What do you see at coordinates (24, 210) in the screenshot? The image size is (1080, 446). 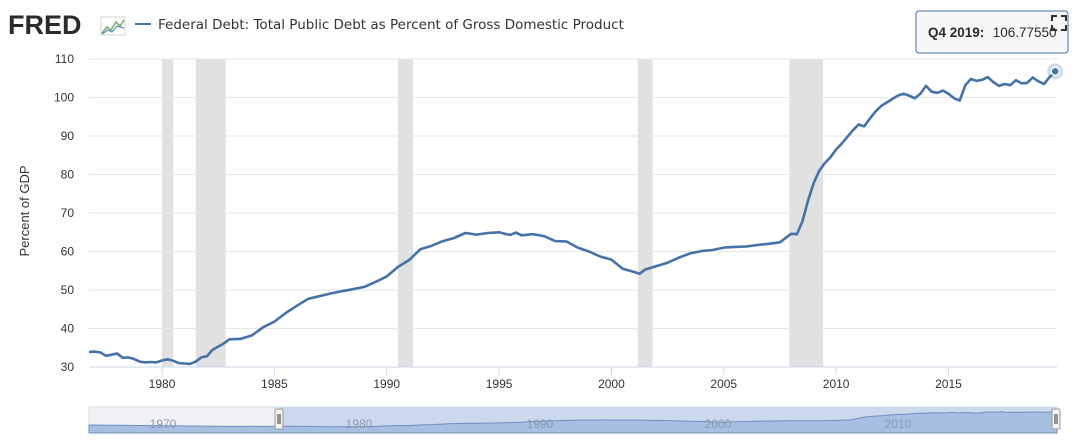 I see `y-axis-label: Percent of GDP` at bounding box center [24, 210].